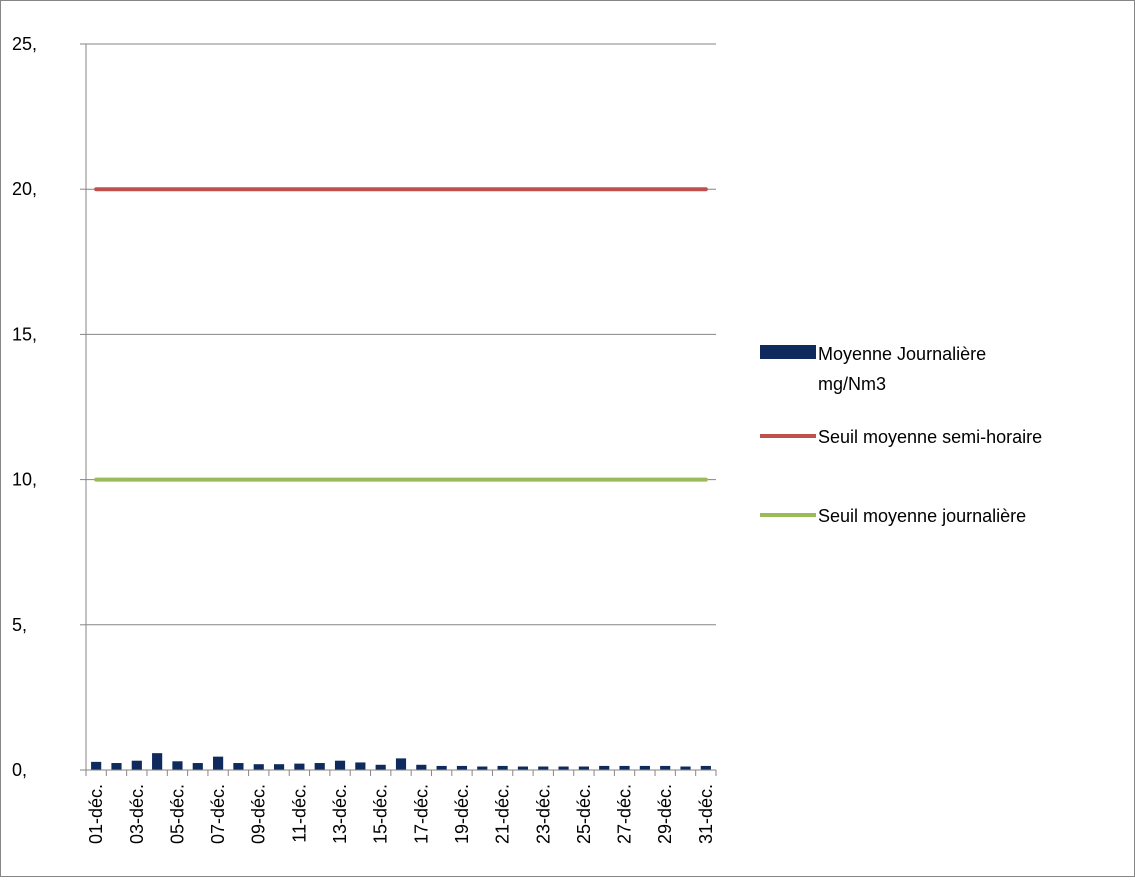 Image resolution: width=1135 pixels, height=882 pixels. I want to click on y-tick-label: 25,, so click(24, 44).